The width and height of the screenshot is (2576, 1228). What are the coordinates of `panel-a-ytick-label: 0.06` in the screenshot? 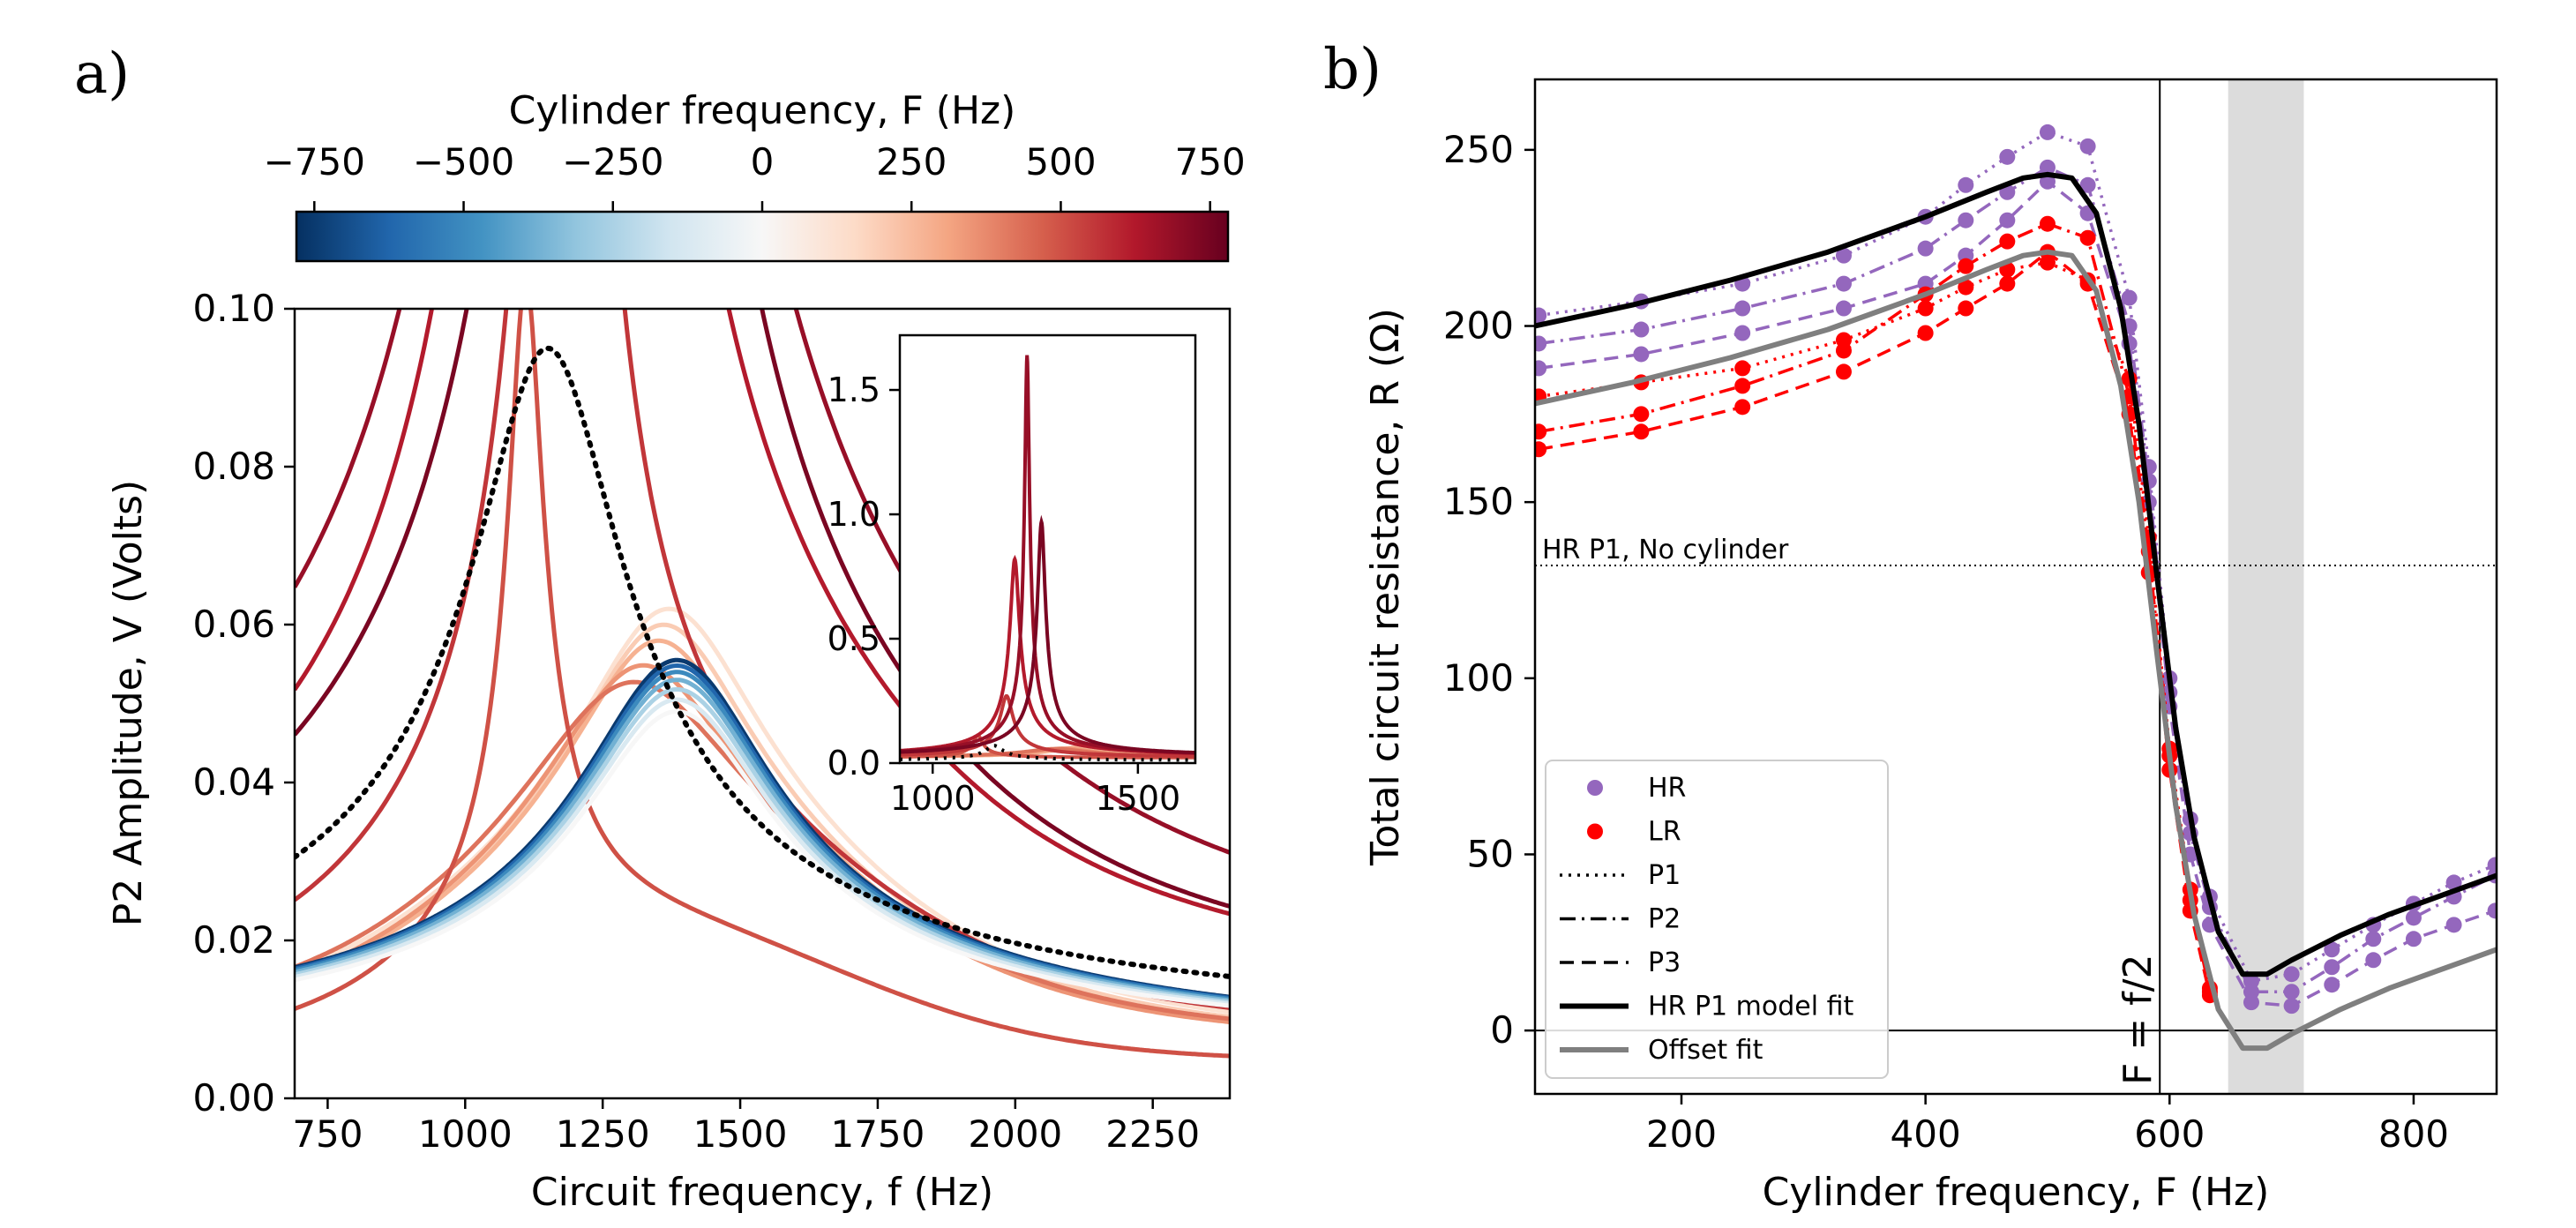 It's located at (233, 624).